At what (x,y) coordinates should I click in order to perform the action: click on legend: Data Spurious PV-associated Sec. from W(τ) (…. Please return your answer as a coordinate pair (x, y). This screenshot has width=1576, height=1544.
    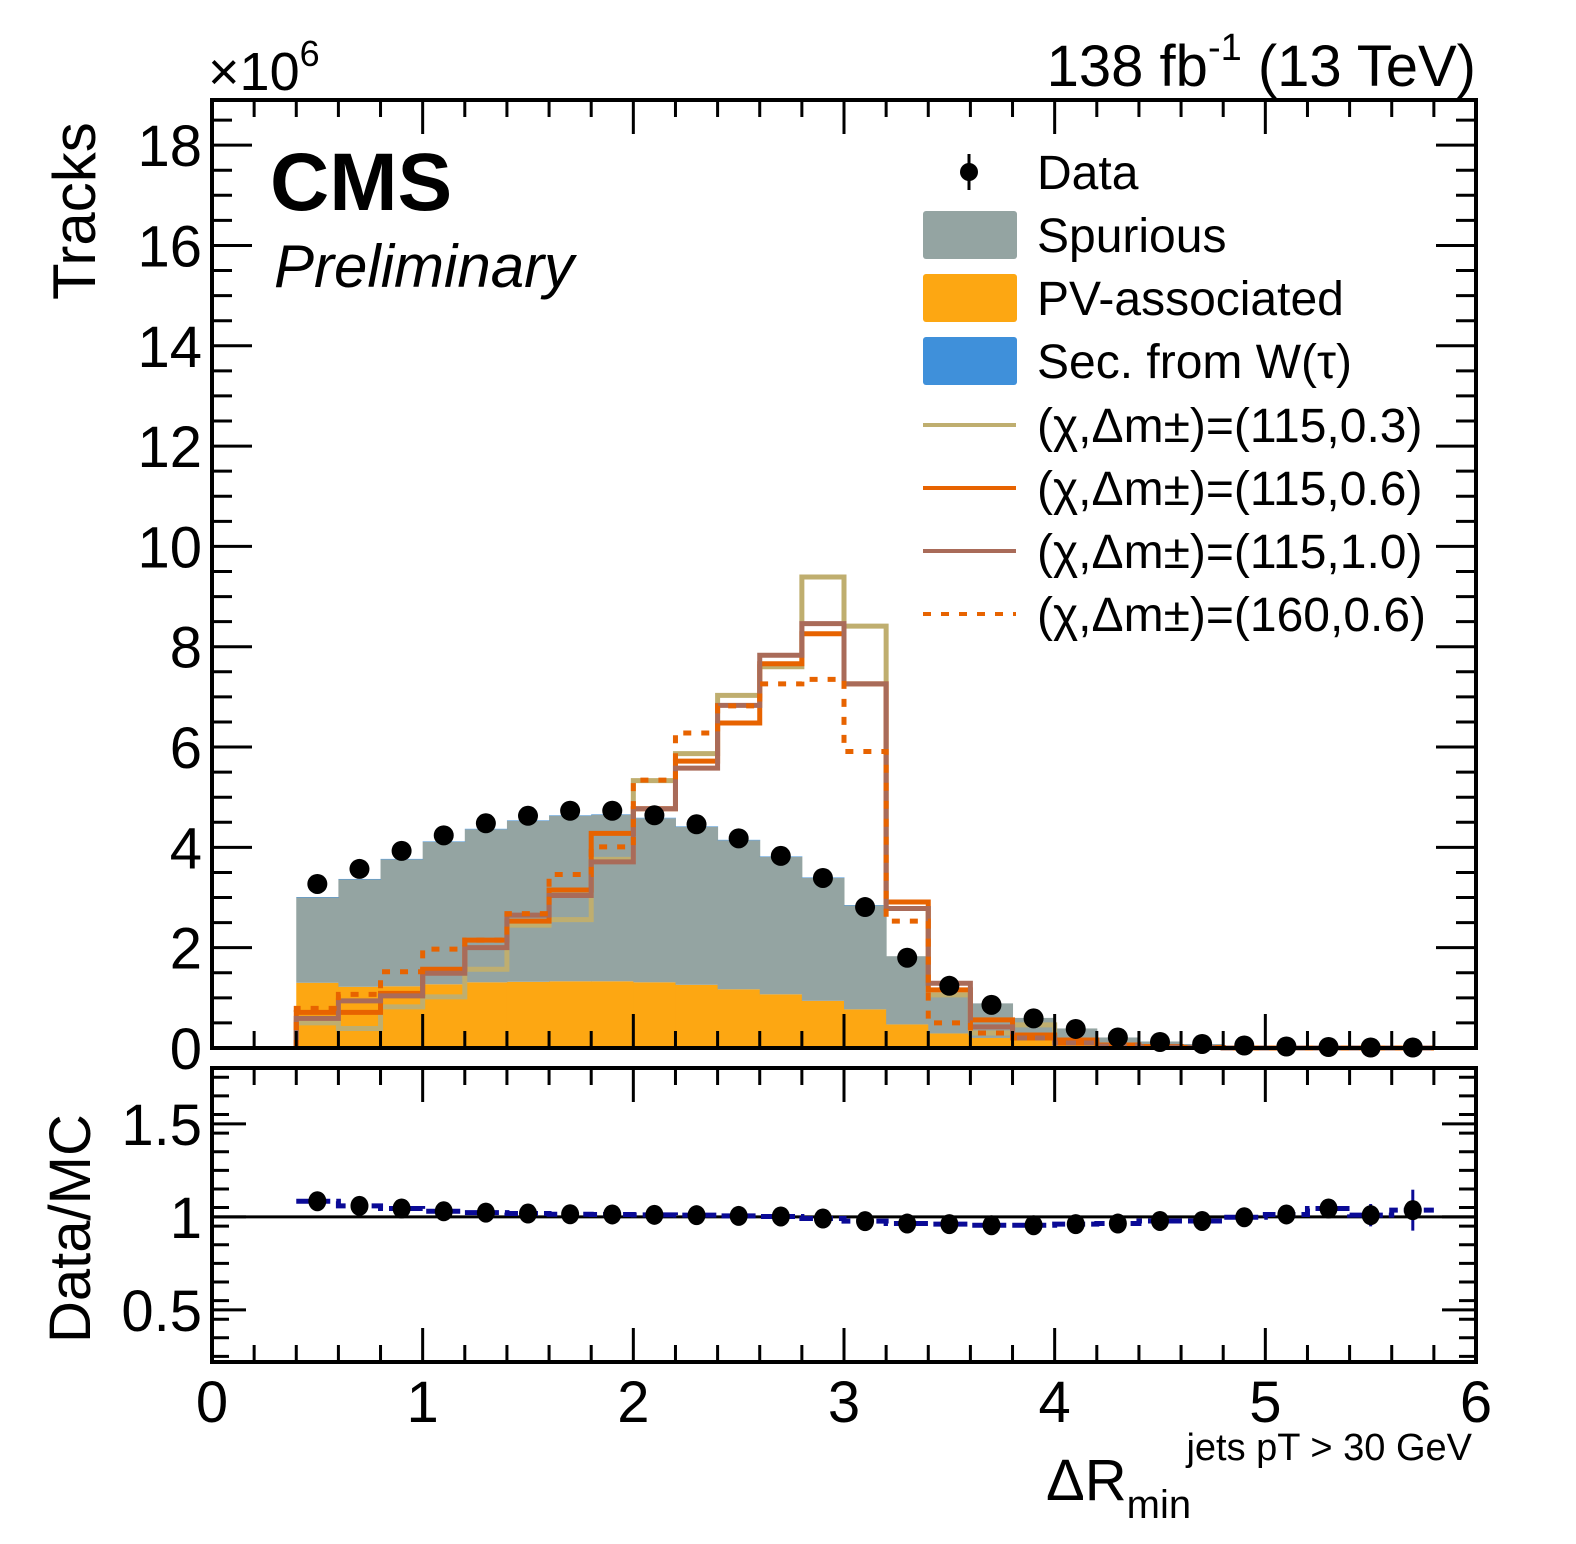
    Looking at the image, I should click on (1174, 394).